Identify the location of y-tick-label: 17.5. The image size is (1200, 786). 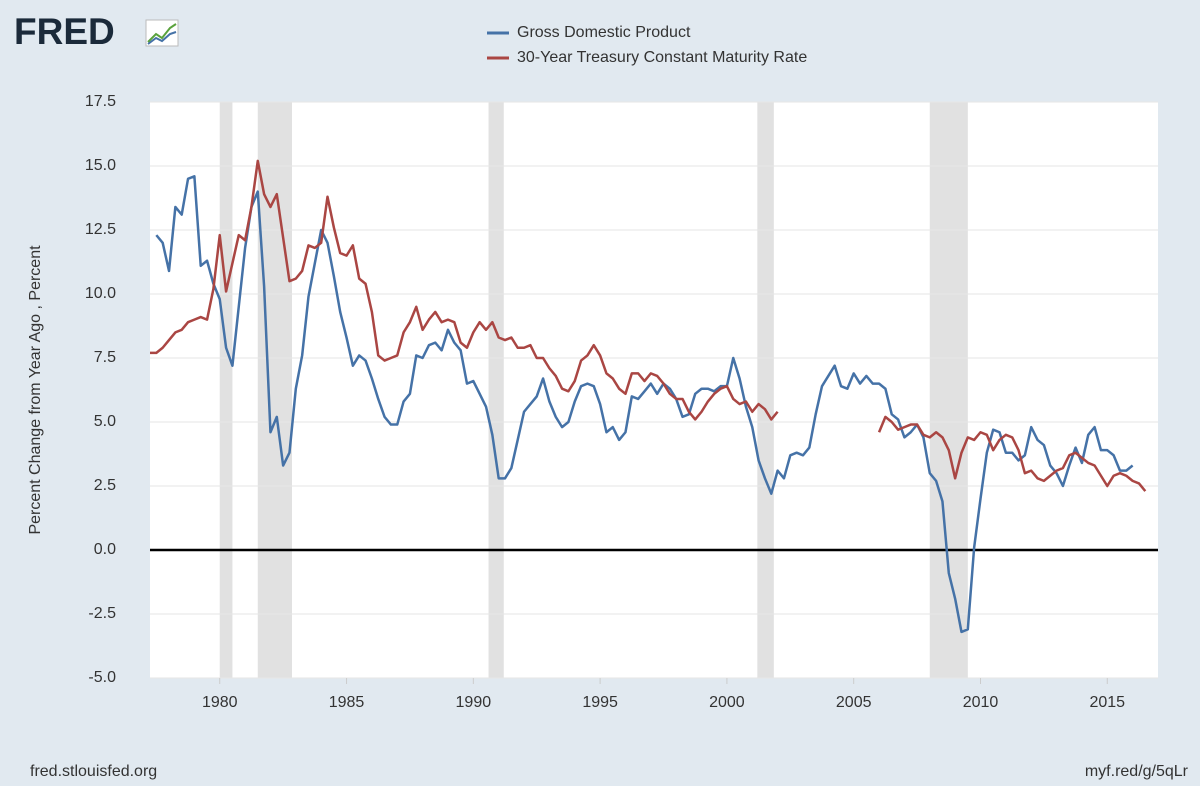
(100, 101).